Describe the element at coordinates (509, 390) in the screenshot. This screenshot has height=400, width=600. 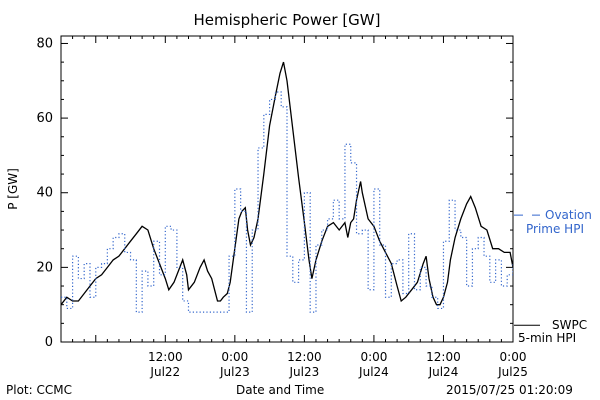
I see `timestamp-label: 2015/07/25 01:20:09` at that location.